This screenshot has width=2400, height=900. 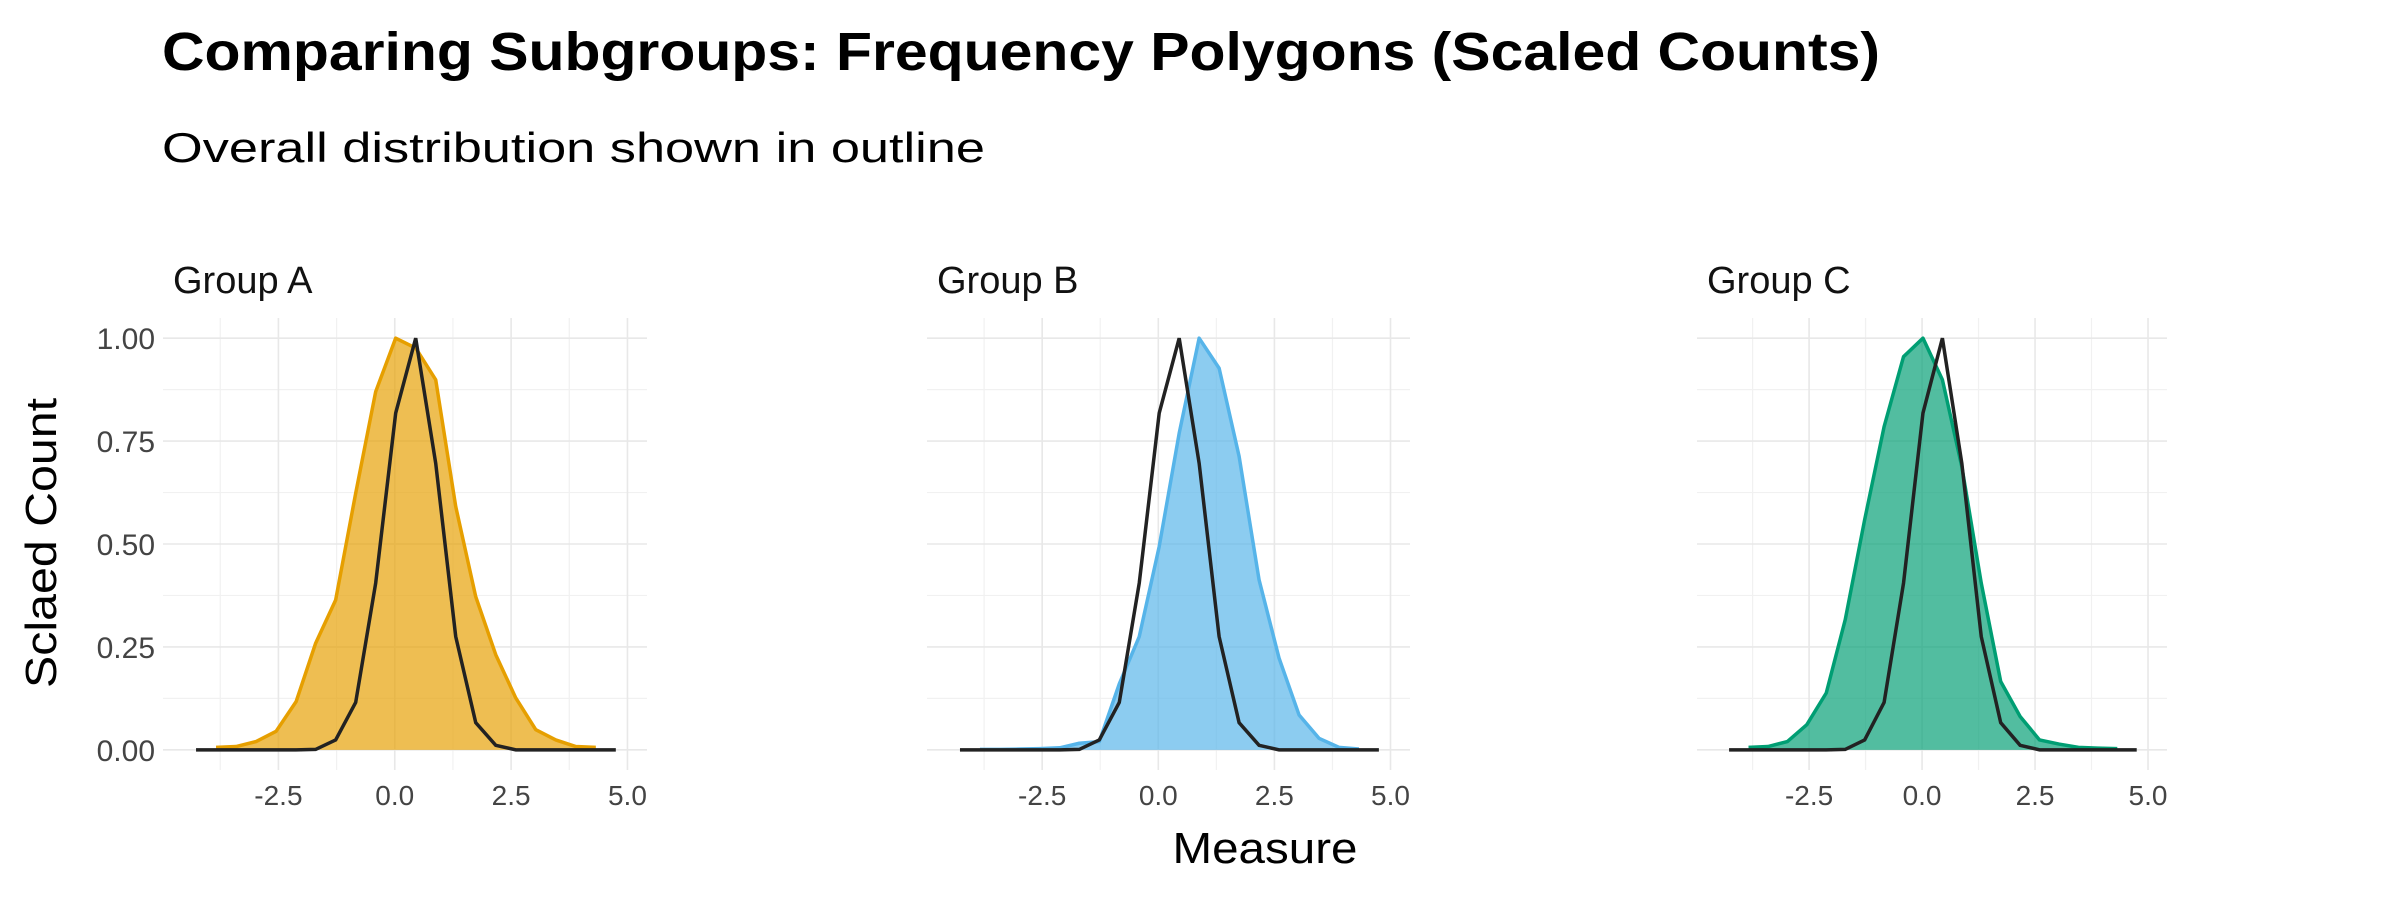 I want to click on y-tick-label: 0.00, so click(x=126, y=751).